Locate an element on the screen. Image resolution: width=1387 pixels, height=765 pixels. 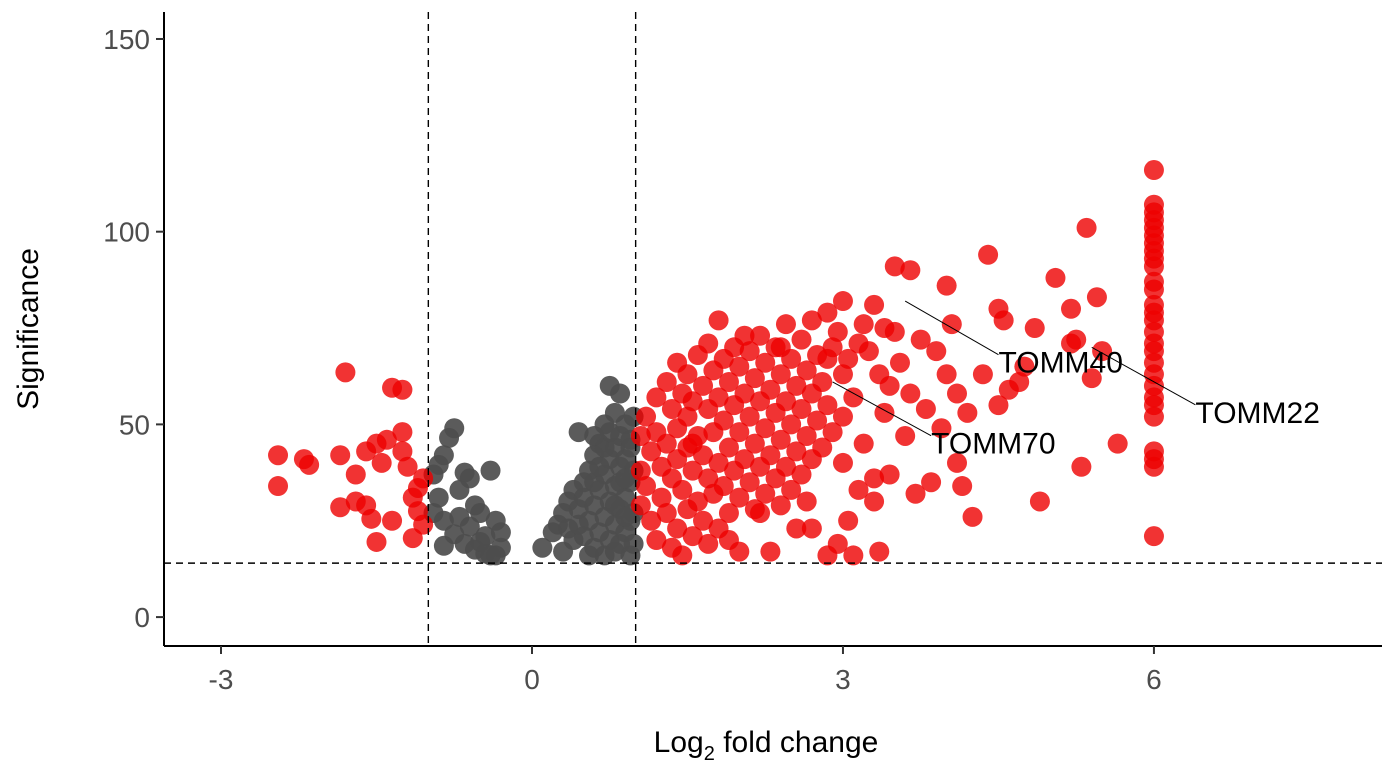
y-axis-title: Significance is located at coordinates (28, 329).